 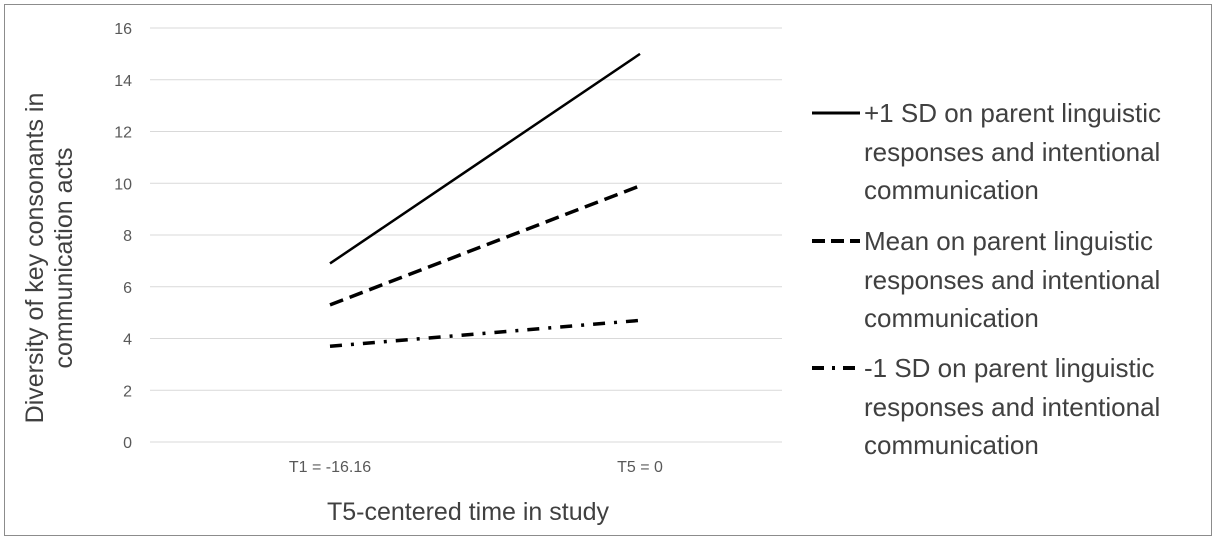 I want to click on y-tick-label-0: 0, so click(x=127, y=443).